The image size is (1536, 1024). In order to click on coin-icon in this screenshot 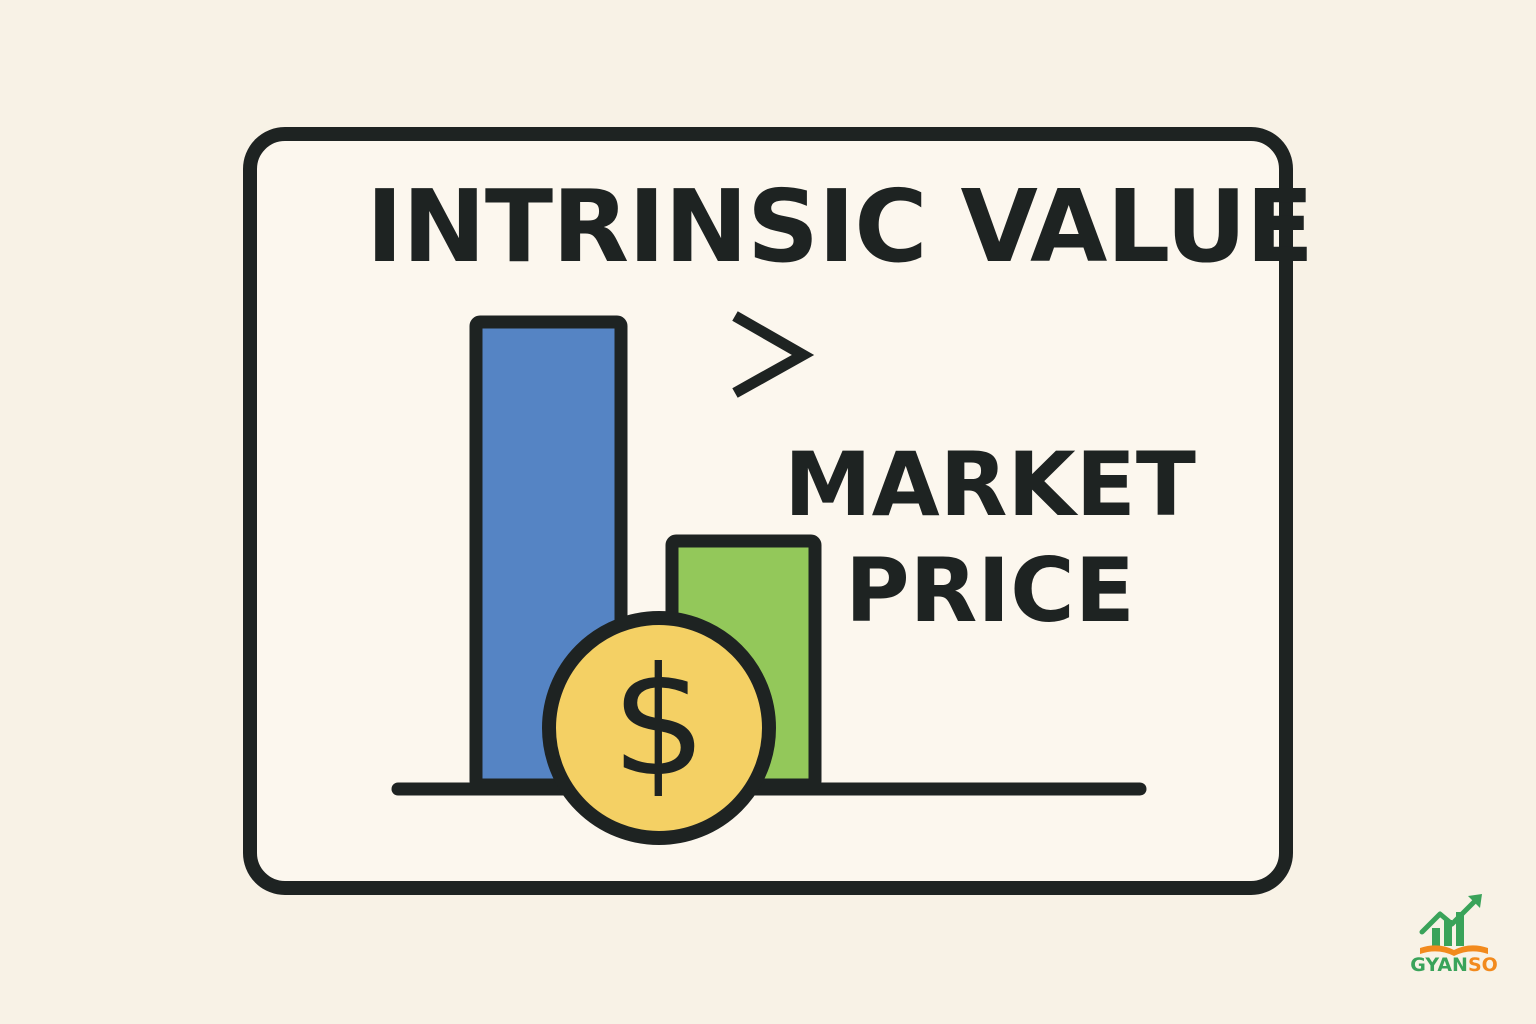, I will do `click(659, 728)`.